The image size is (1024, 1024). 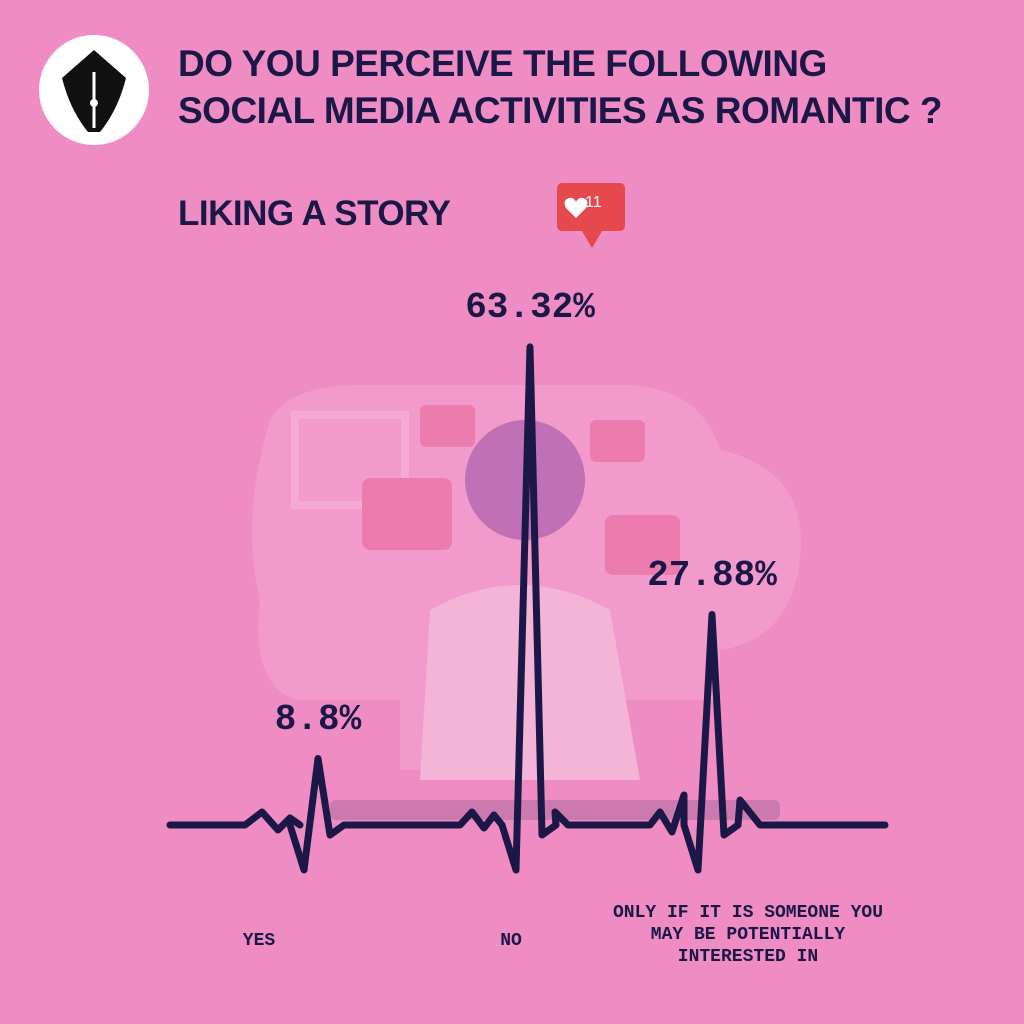 I want to click on logo, so click(x=94, y=90).